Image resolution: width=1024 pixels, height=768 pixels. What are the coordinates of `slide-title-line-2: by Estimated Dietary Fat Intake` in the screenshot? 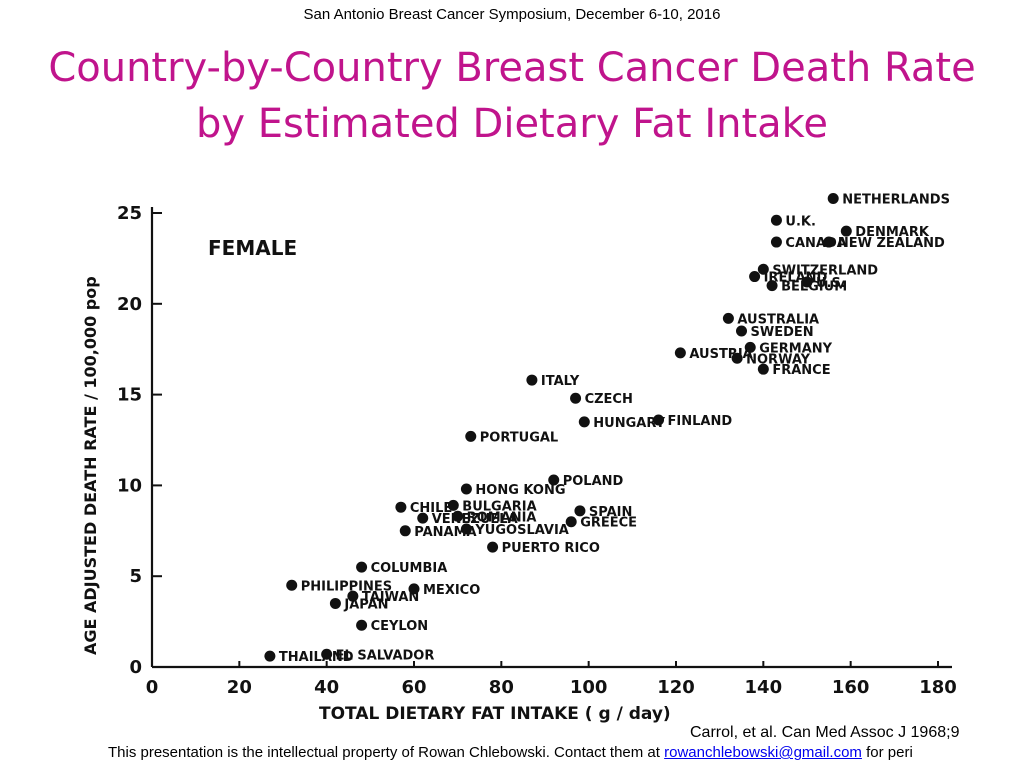 It's located at (512, 124).